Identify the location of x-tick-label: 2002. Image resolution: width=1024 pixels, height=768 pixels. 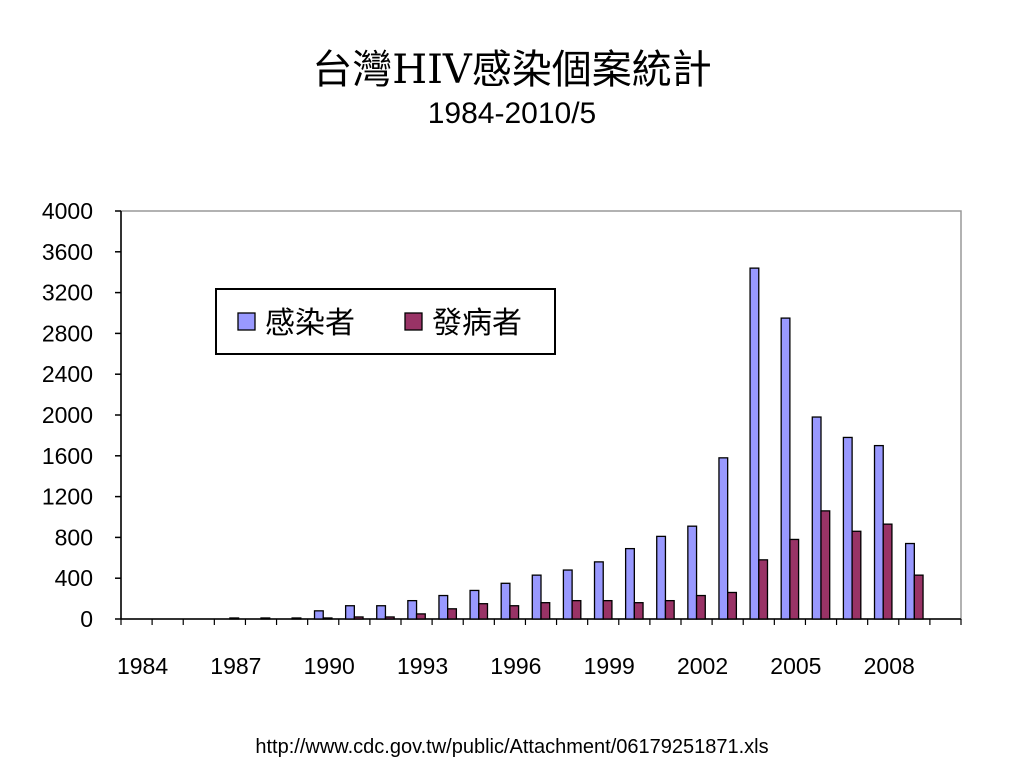
(702, 666).